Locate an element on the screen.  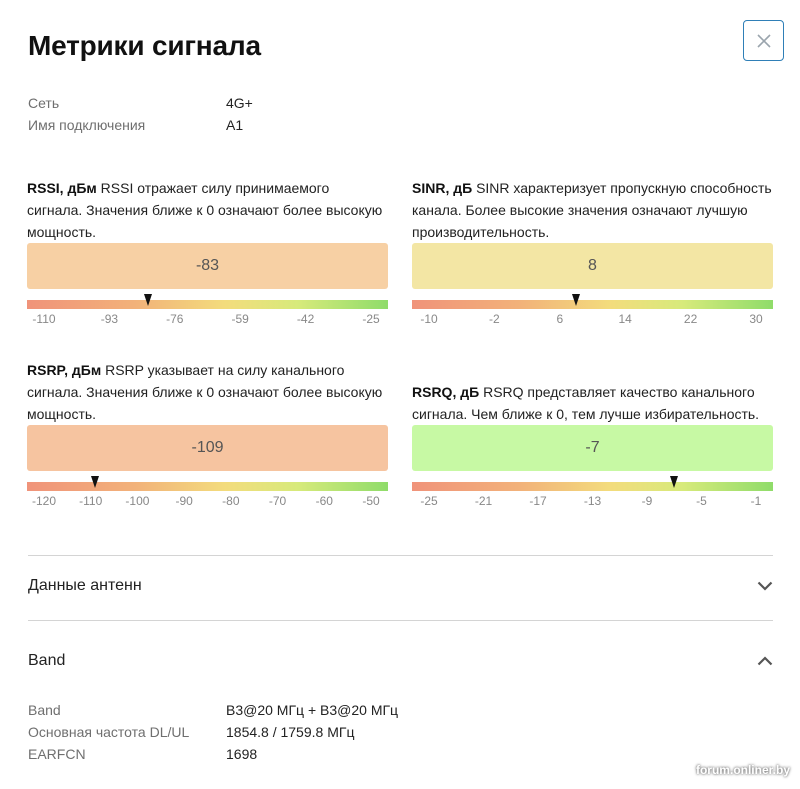
scale-tick-label: 22 is located at coordinates (690, 319).